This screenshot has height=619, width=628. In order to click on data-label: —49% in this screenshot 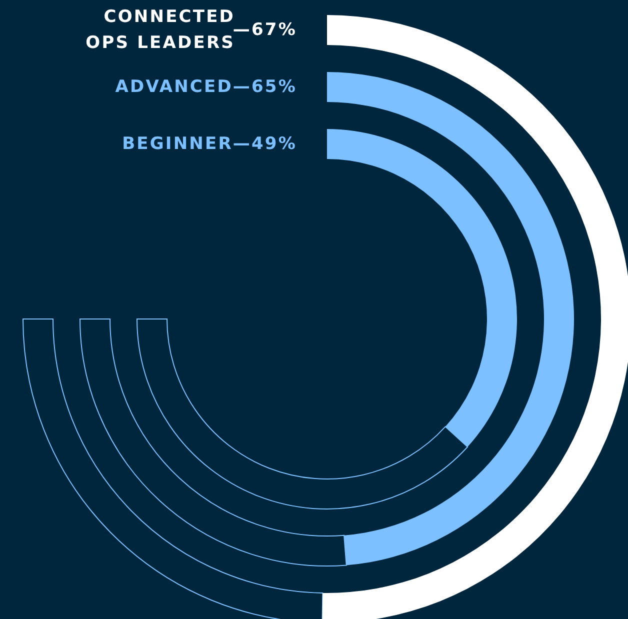, I will do `click(264, 144)`.